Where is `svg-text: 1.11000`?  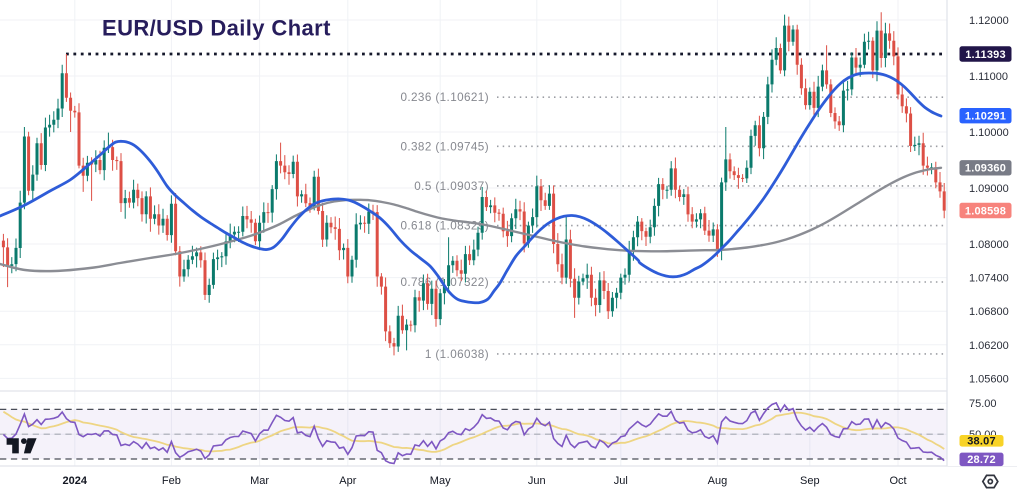
svg-text: 1.11000 is located at coordinates (988, 77).